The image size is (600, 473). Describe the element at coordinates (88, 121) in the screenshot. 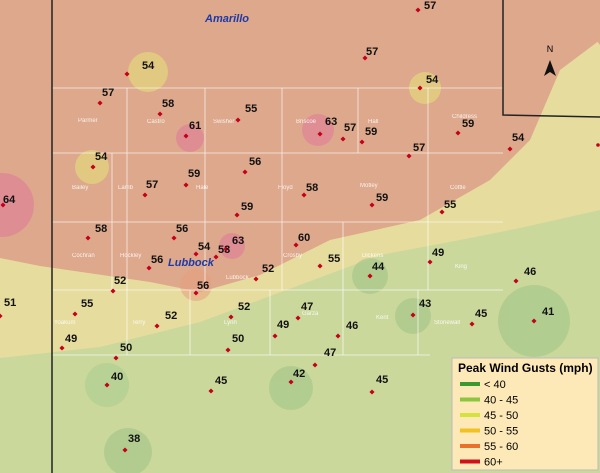

I see `county-label: Parmer` at that location.